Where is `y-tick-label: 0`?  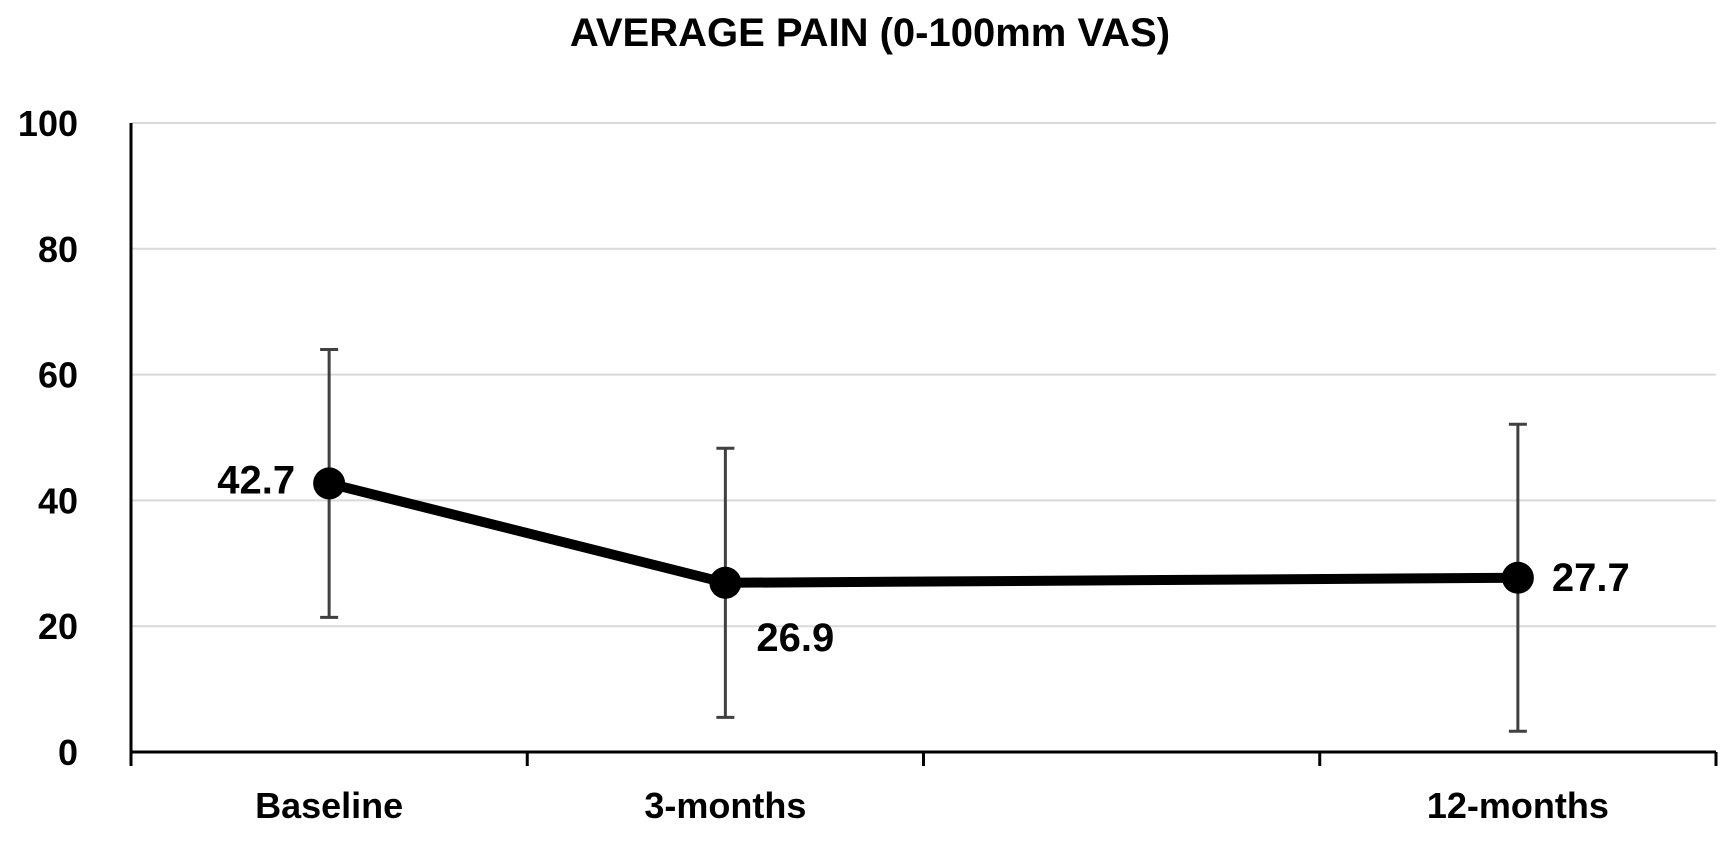
y-tick-label: 0 is located at coordinates (68, 752).